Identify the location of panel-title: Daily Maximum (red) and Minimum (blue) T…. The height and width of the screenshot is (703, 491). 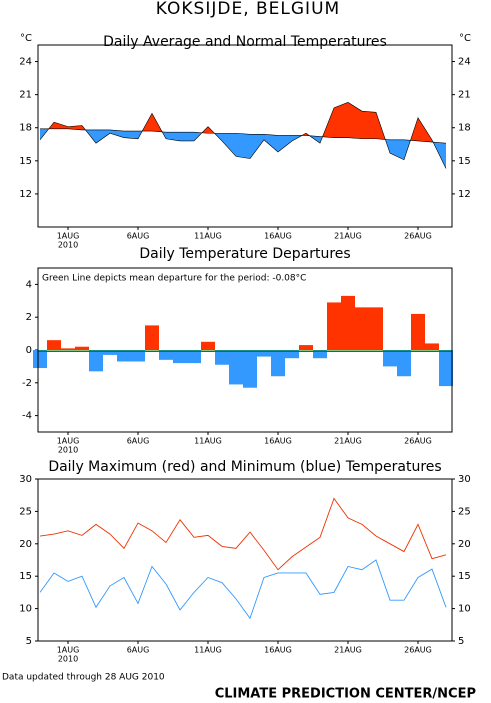
(244, 467).